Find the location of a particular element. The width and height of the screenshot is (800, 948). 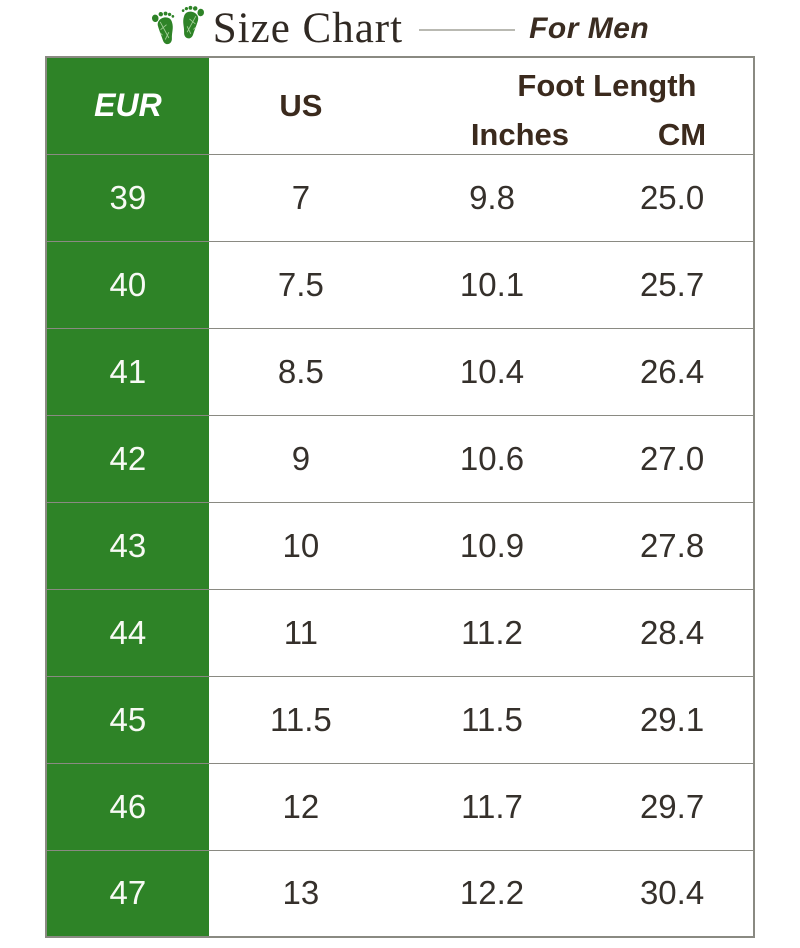

cell-inches: 11.5 is located at coordinates (492, 719).